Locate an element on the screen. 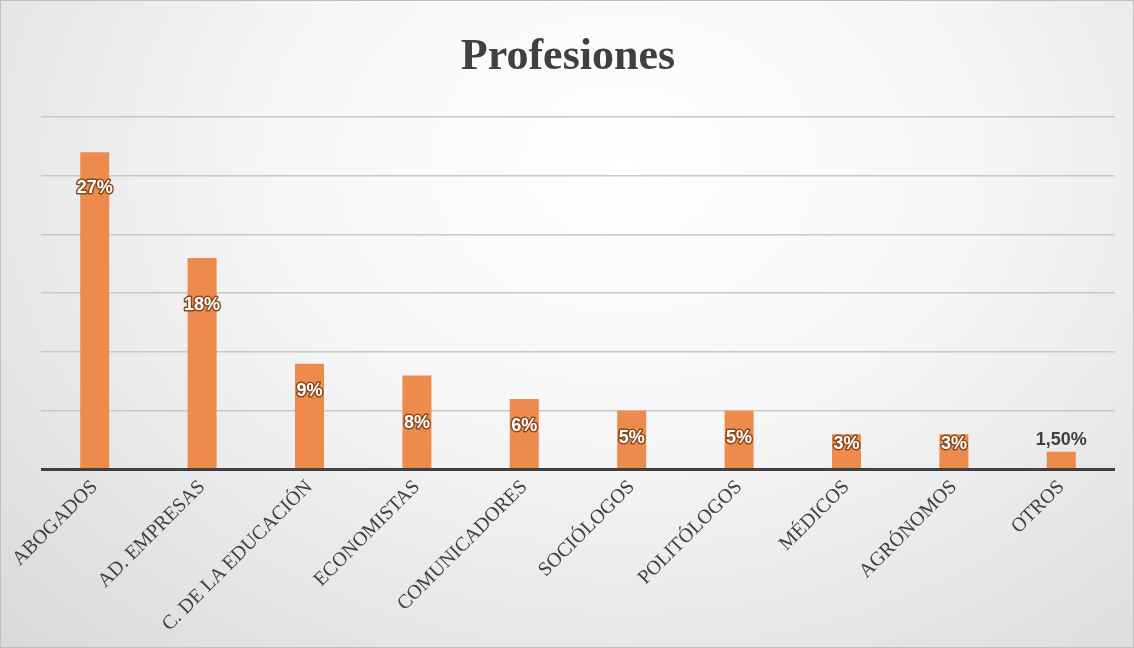 This screenshot has width=1134, height=648. bar is located at coordinates (1061, 460).